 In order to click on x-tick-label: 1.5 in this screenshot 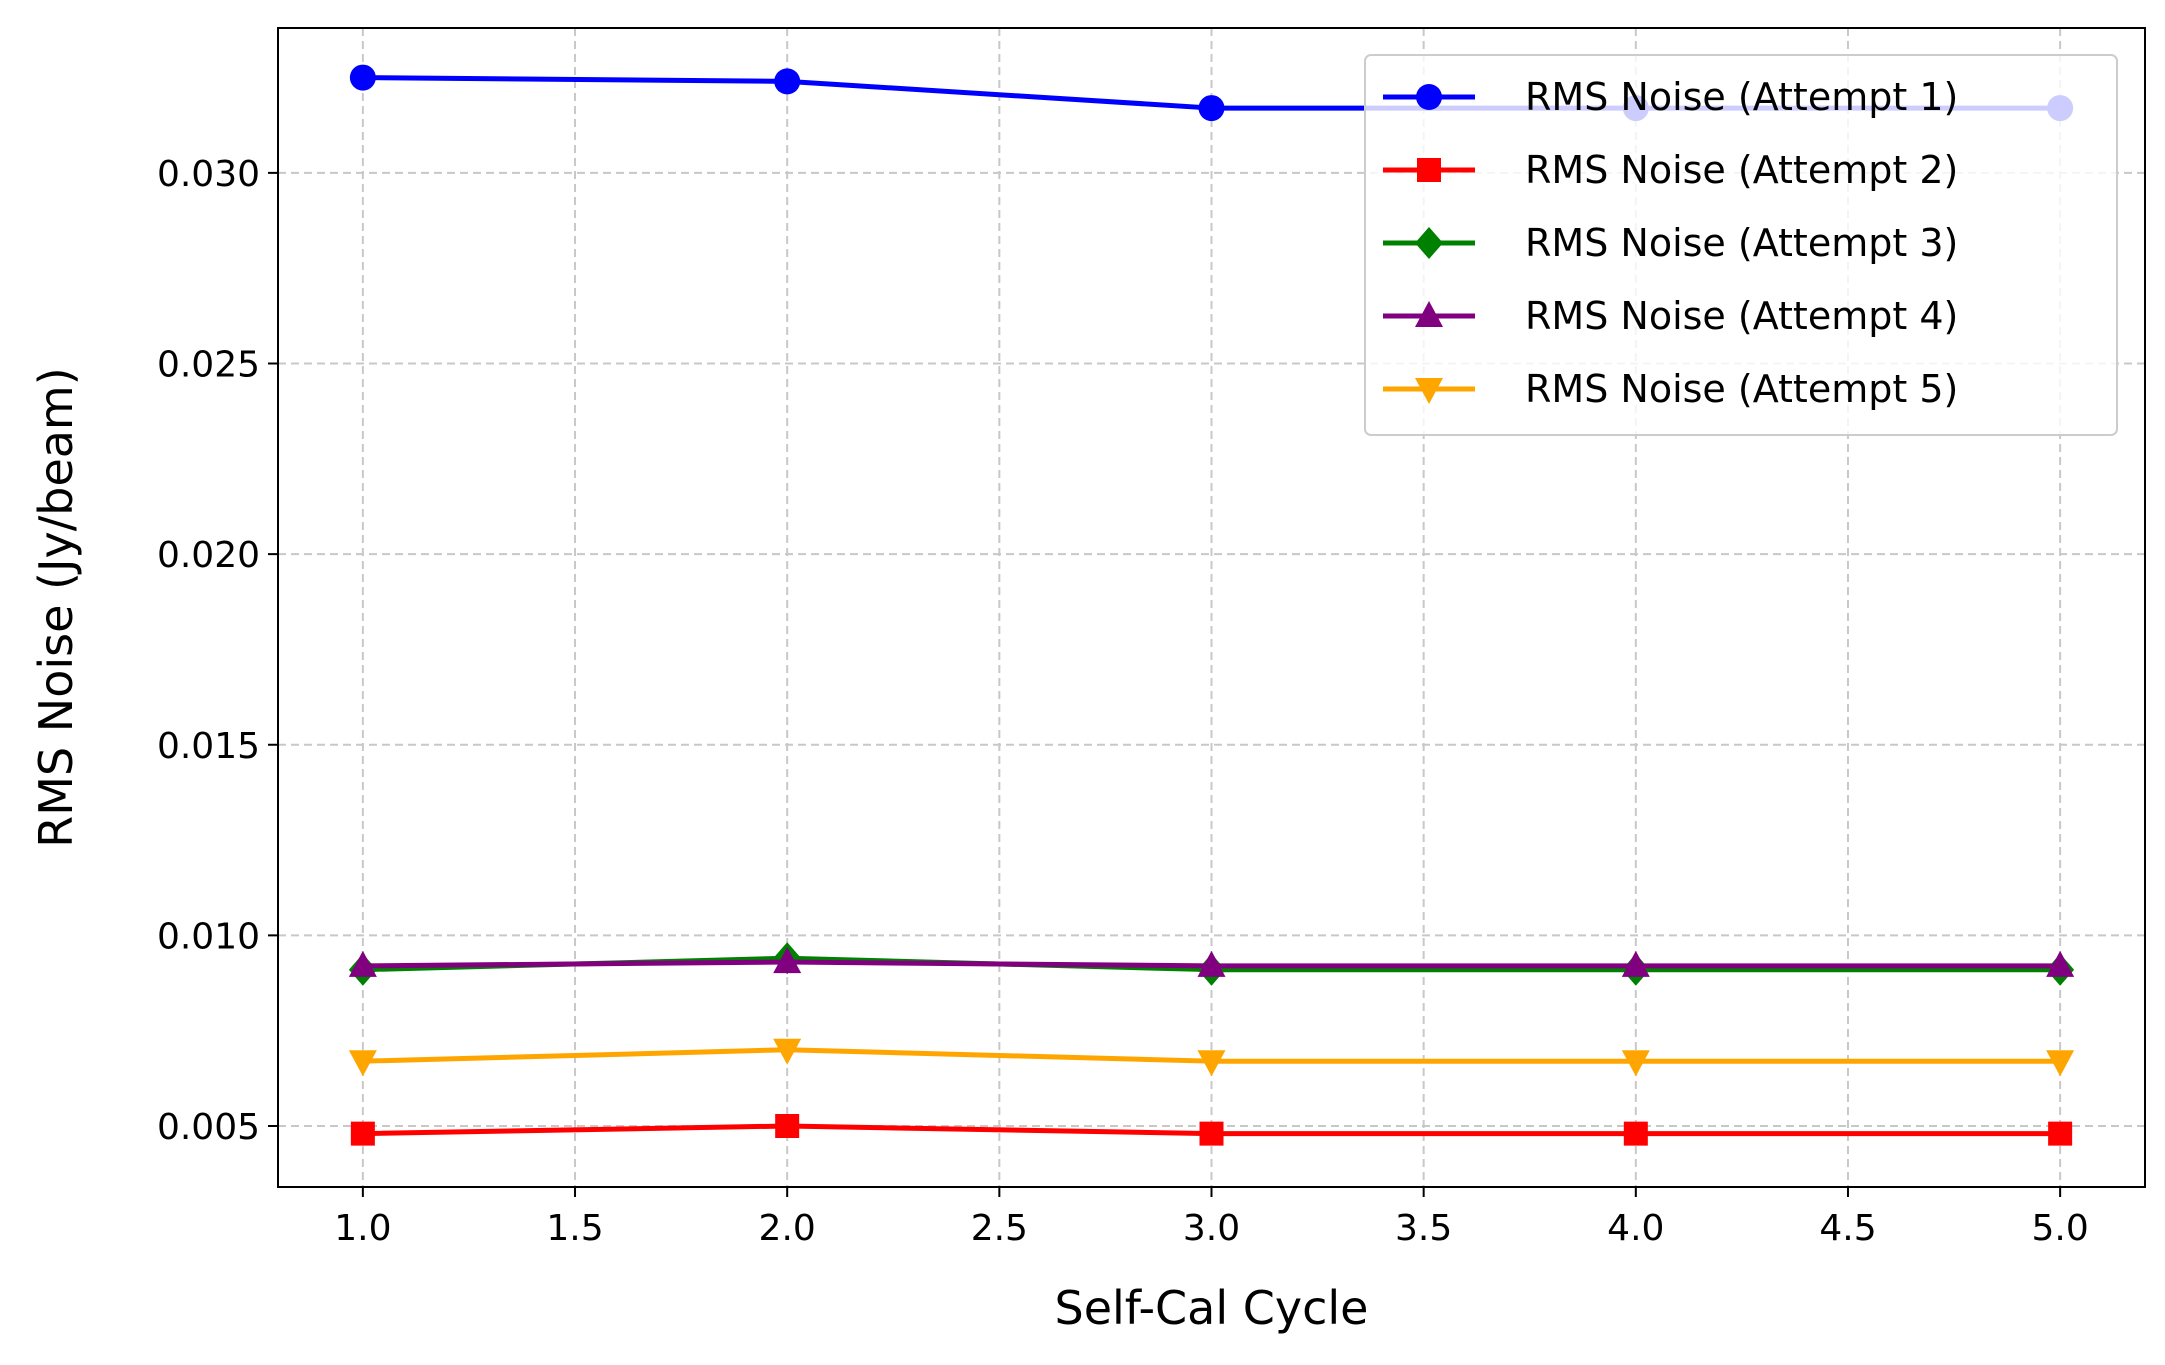, I will do `click(574, 1228)`.